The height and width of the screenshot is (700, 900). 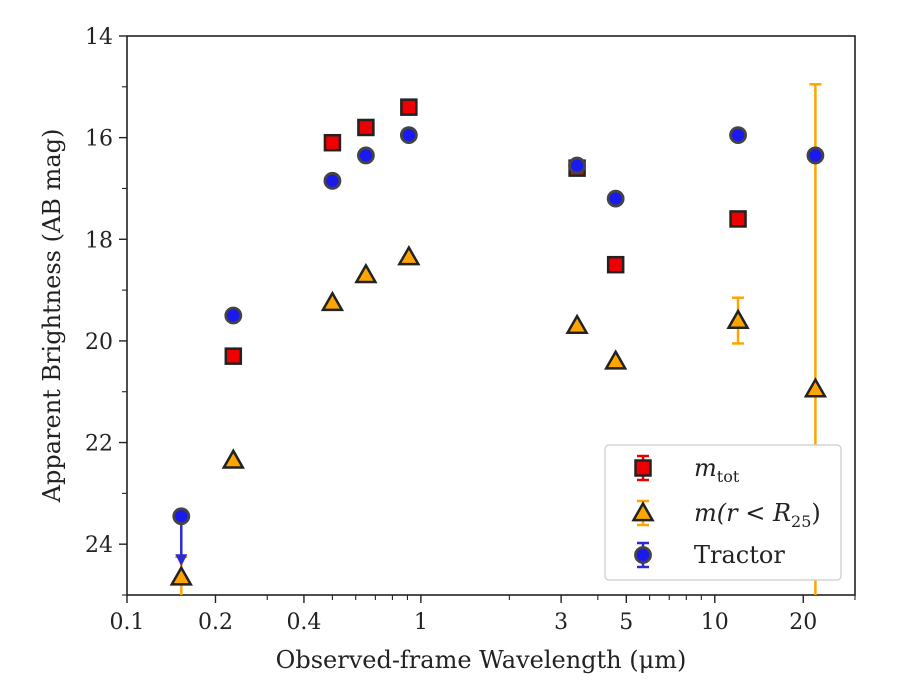 I want to click on legend-label: Tractor, so click(x=739, y=555).